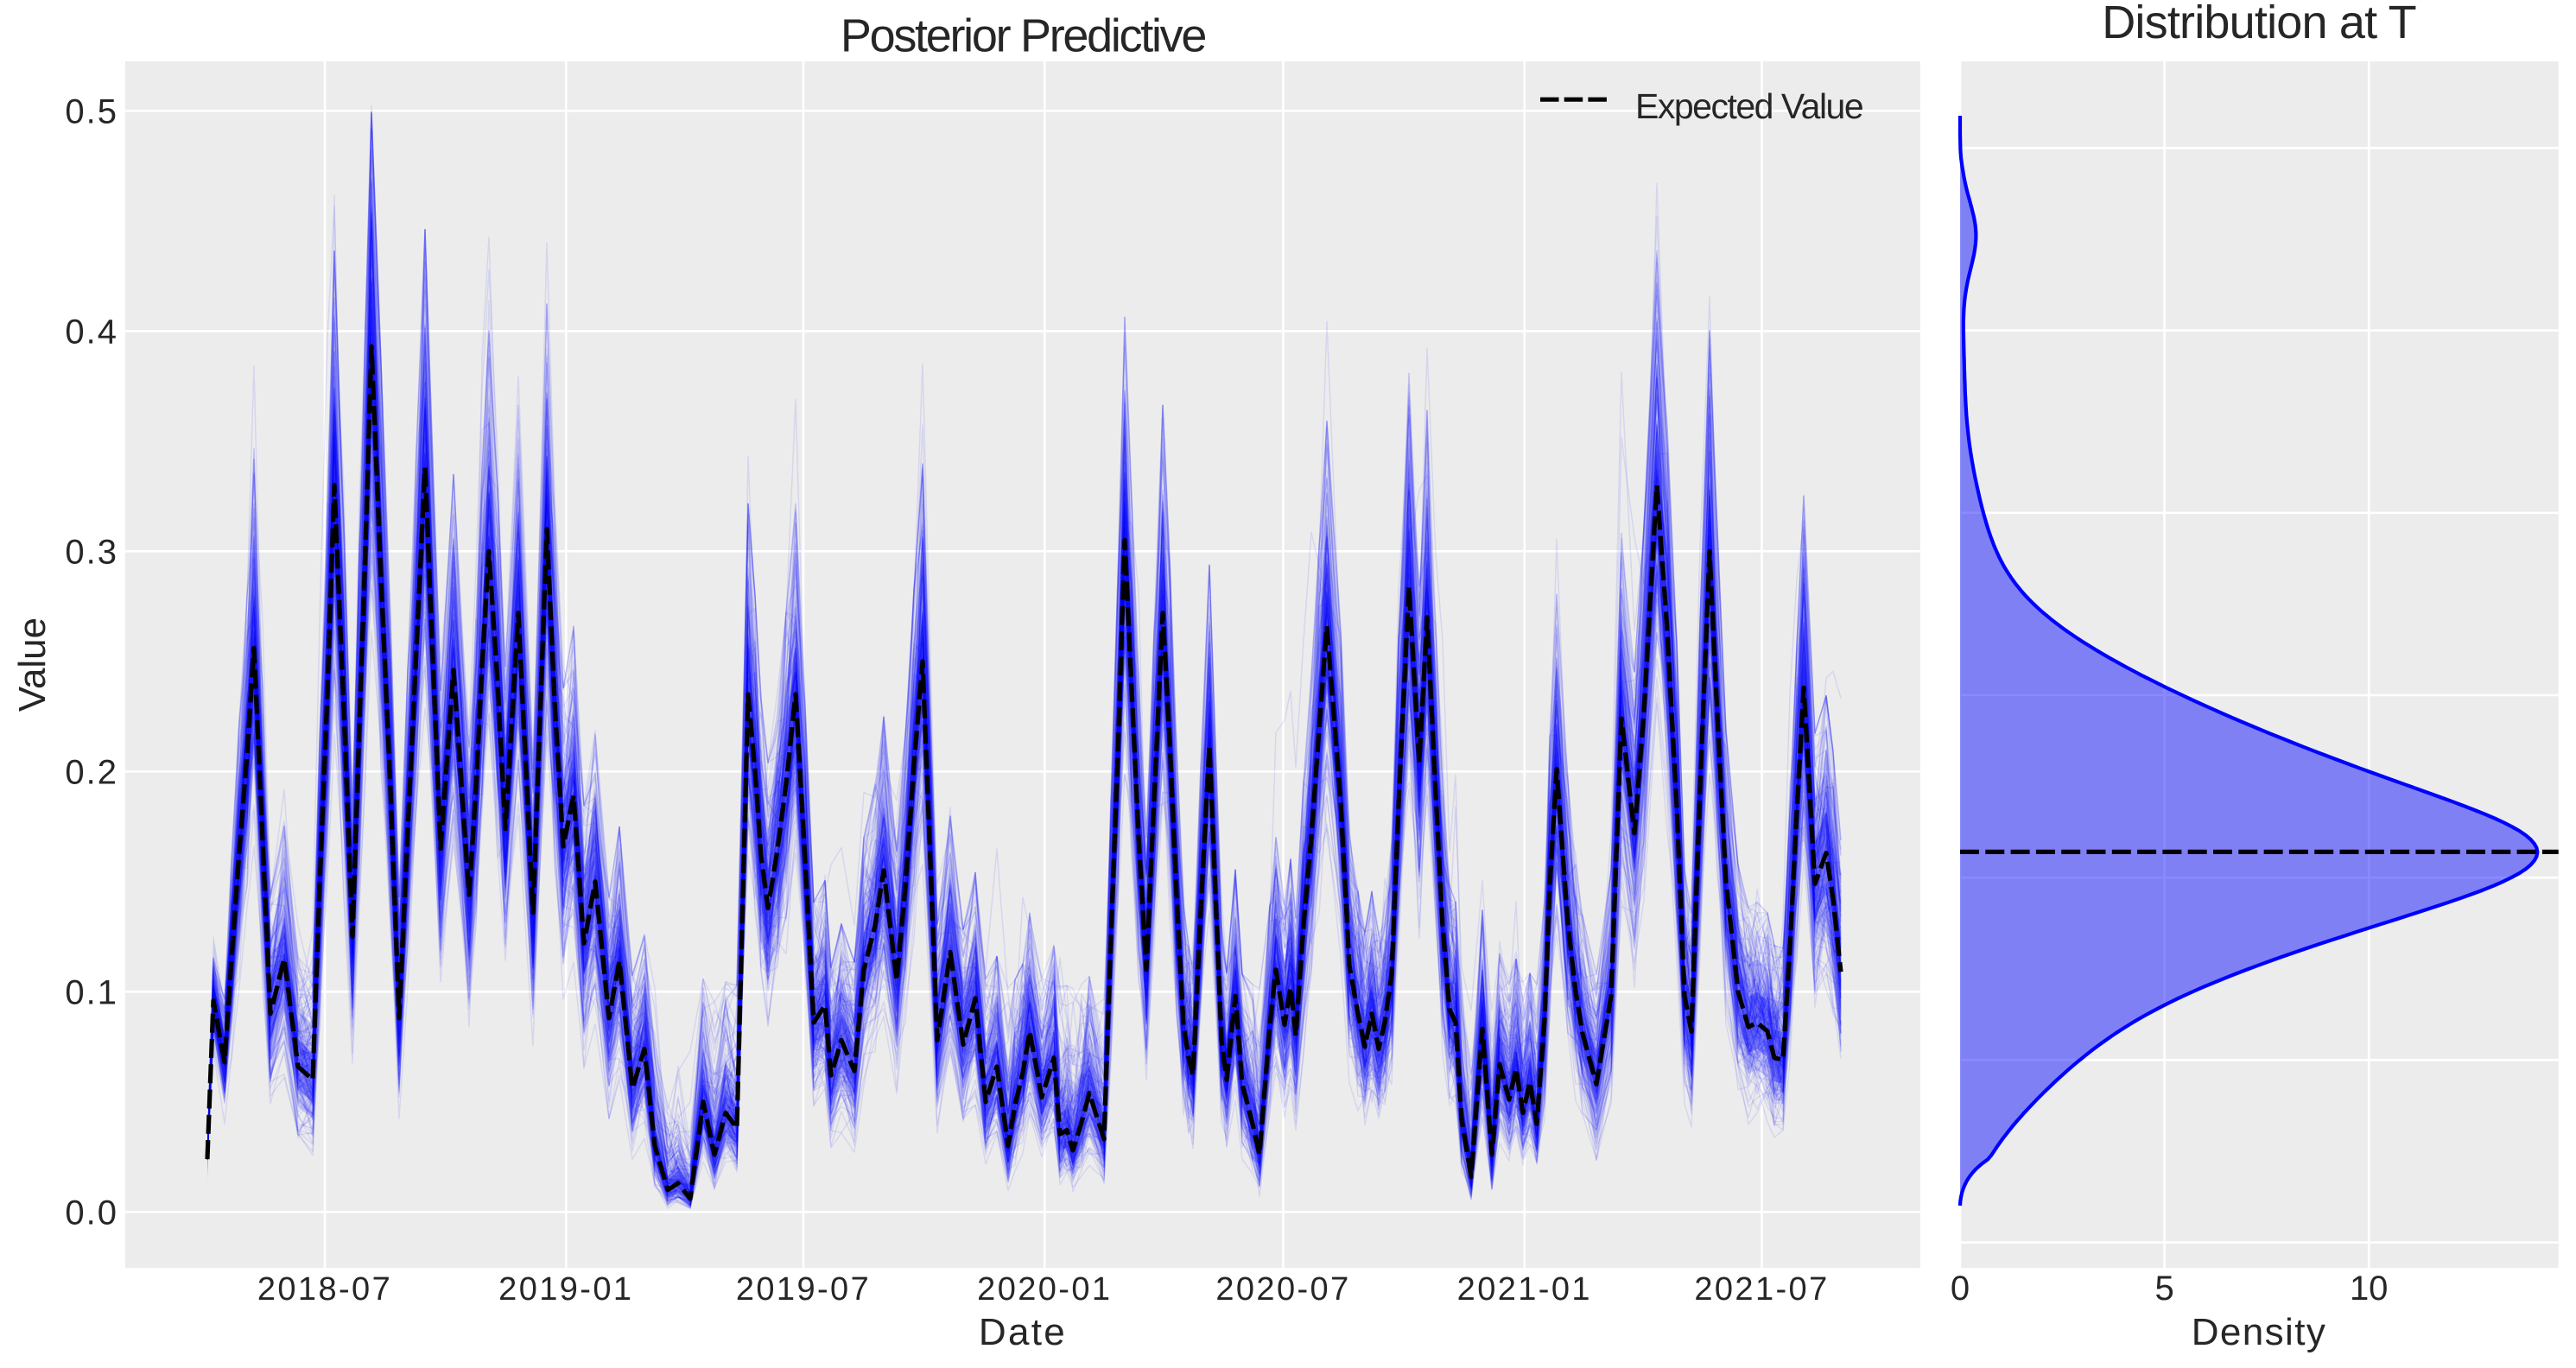 The width and height of the screenshot is (2576, 1368). I want to click on svg-text: Value, so click(32, 665).